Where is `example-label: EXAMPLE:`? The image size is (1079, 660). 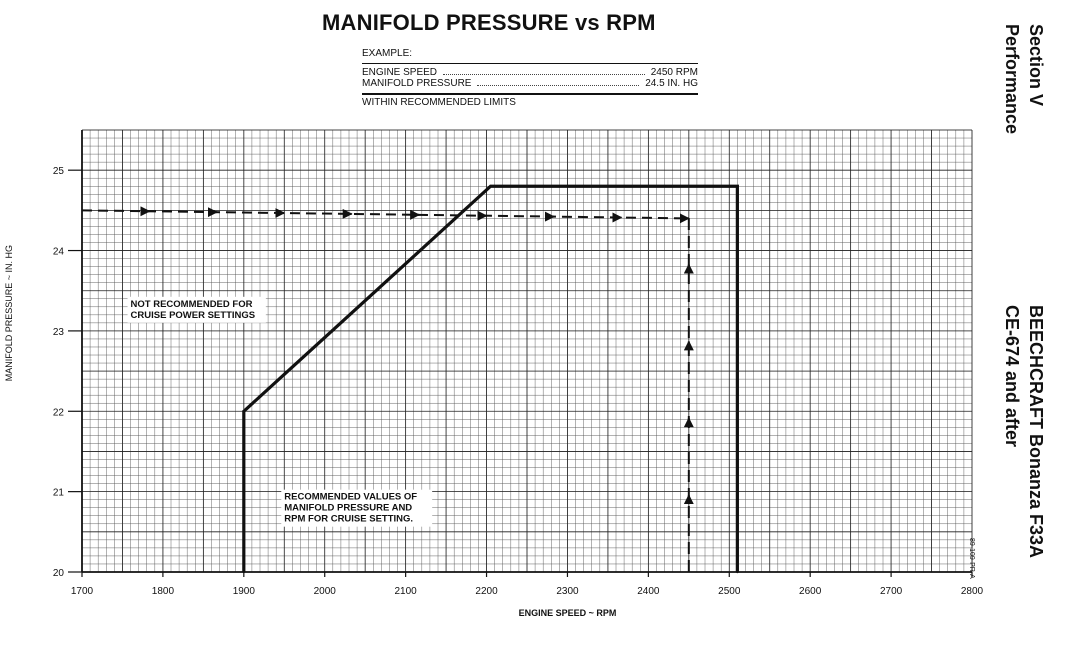 example-label: EXAMPLE: is located at coordinates (387, 53).